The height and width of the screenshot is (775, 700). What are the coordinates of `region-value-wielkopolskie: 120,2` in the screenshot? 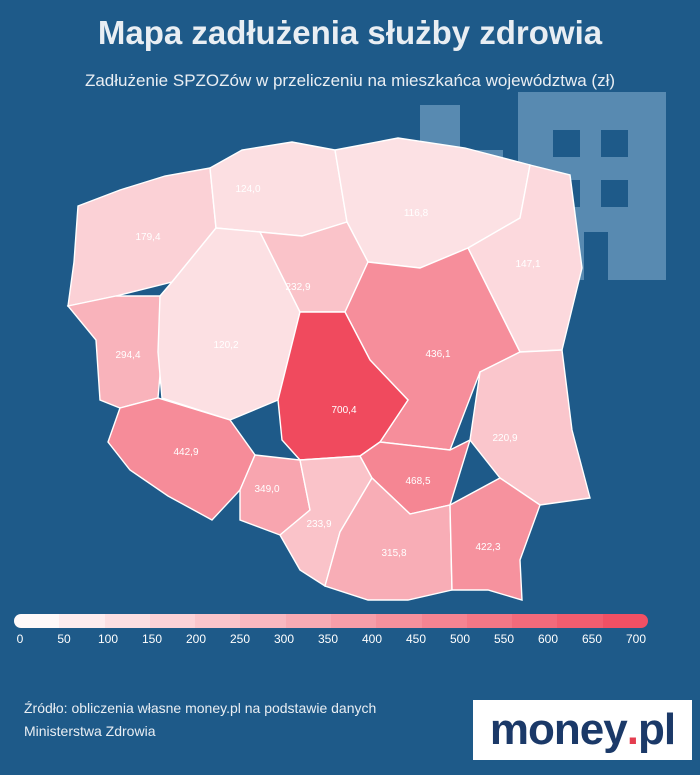 It's located at (225, 345).